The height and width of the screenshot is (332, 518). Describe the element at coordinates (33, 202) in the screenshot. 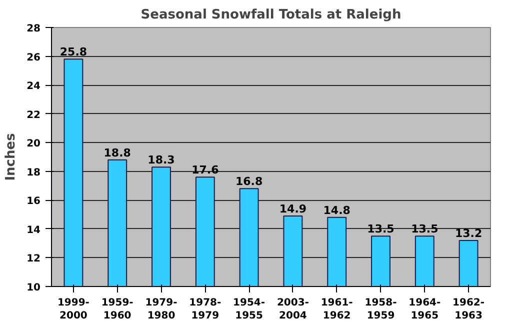

I see `y-tick-label: 16` at that location.